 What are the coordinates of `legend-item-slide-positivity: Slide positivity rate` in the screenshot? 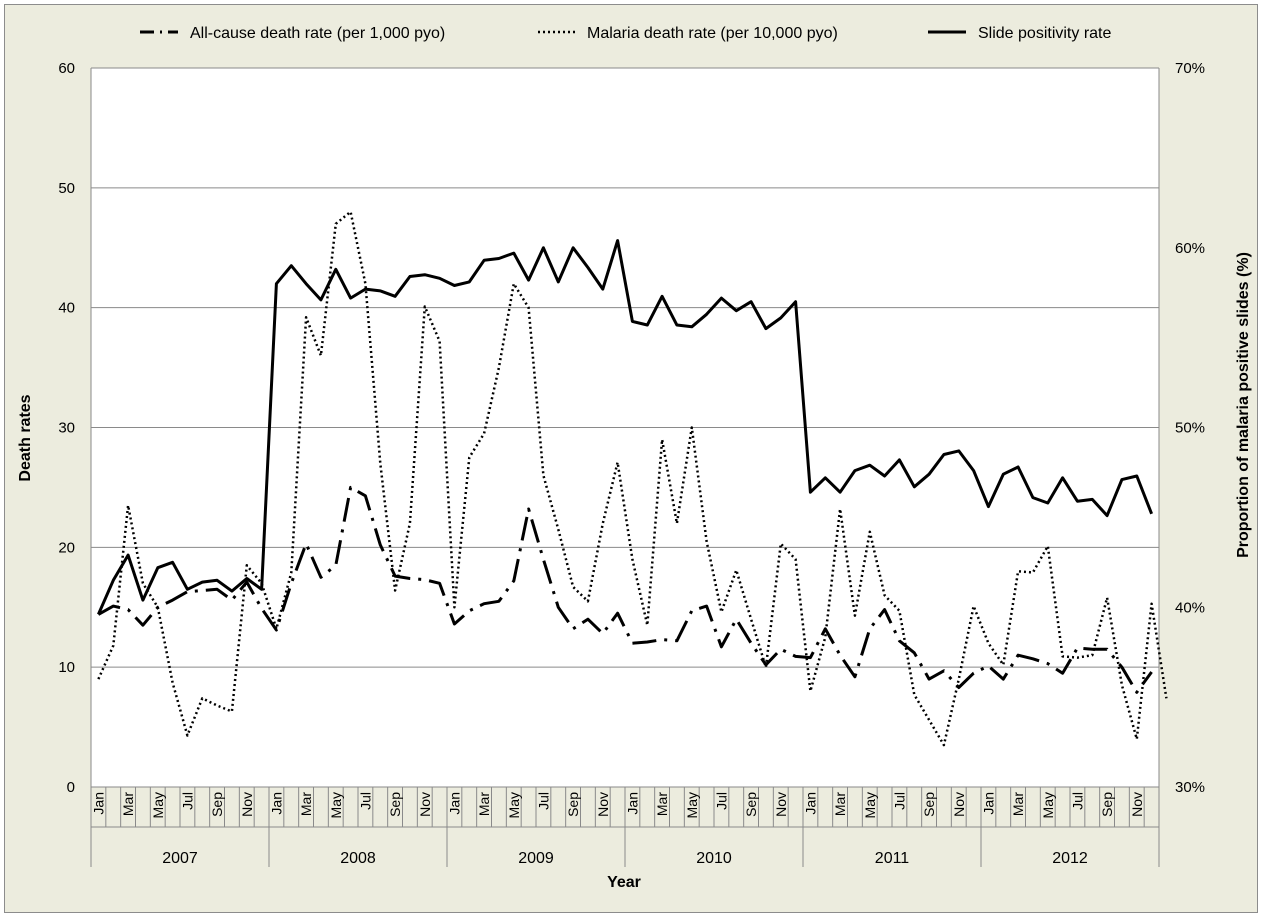 It's located at (1019, 33).